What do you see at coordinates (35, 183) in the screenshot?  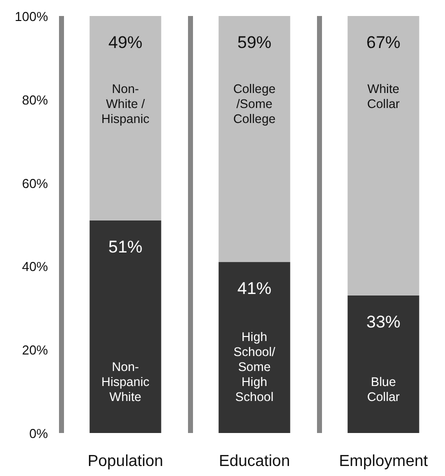 I see `y-tick-label: 60%` at bounding box center [35, 183].